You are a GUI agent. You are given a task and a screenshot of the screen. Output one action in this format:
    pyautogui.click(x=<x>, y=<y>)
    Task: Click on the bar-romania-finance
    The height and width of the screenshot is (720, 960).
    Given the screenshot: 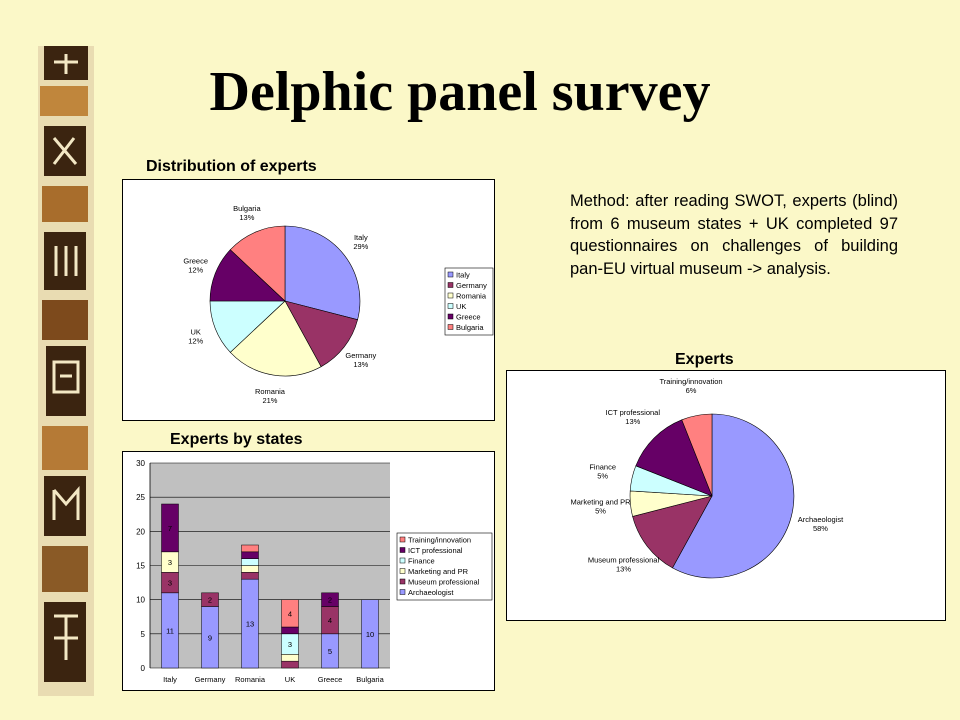 What is the action you would take?
    pyautogui.click(x=250, y=562)
    